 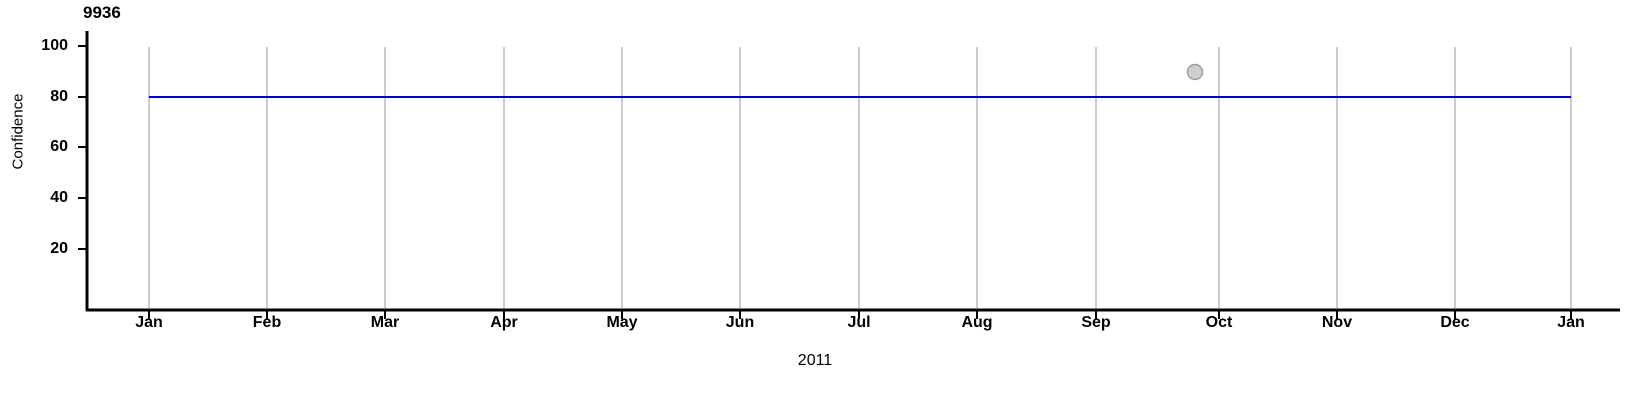 I want to click on x-tick-label-oct: Oct, so click(x=1219, y=322).